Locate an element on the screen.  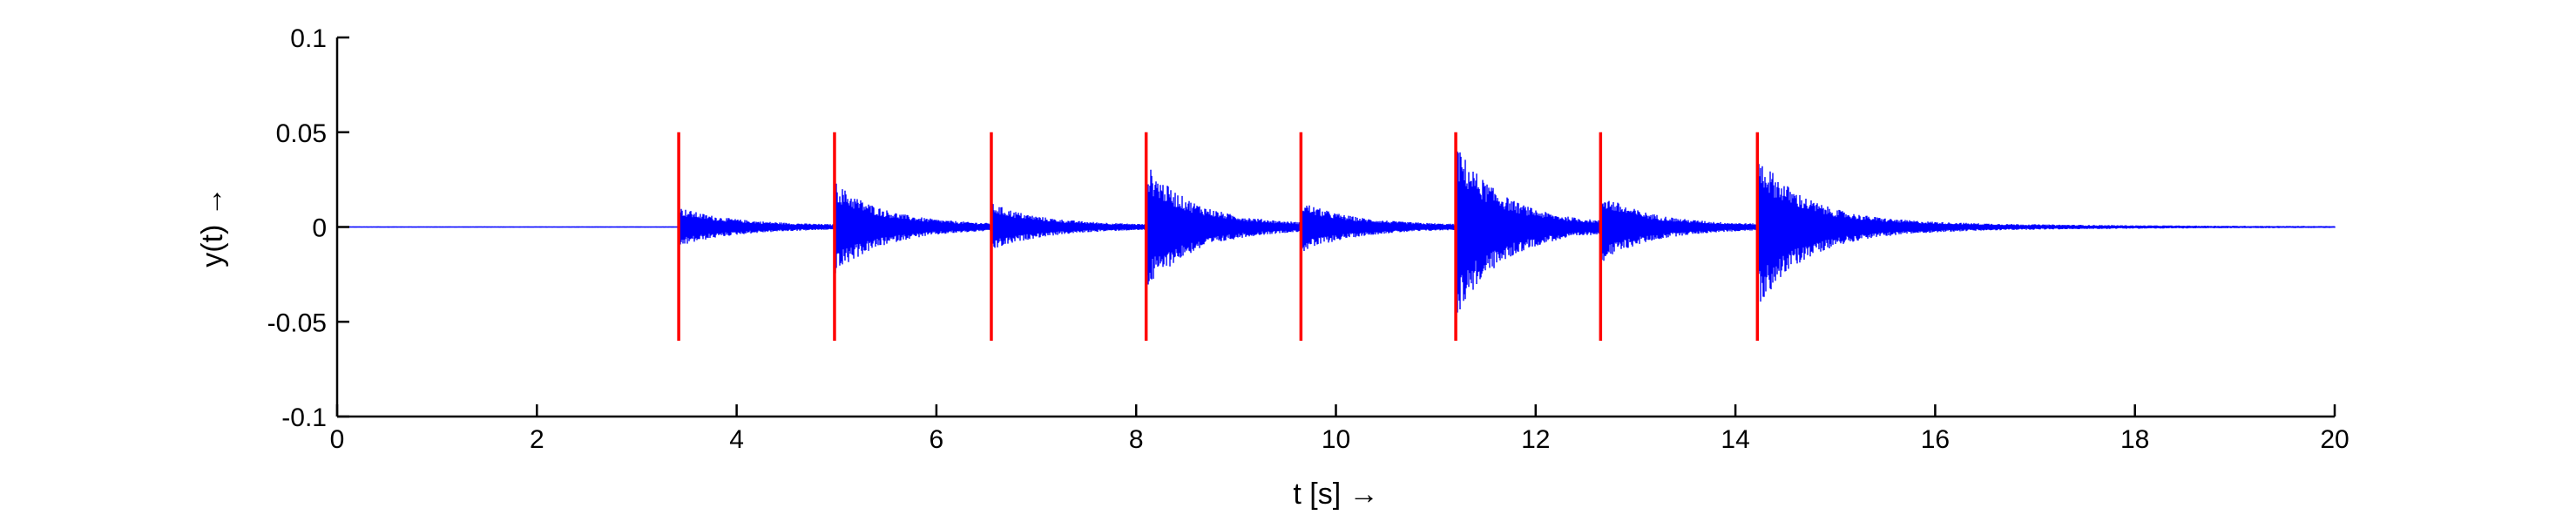
x-tick-label: 14 is located at coordinates (1735, 439).